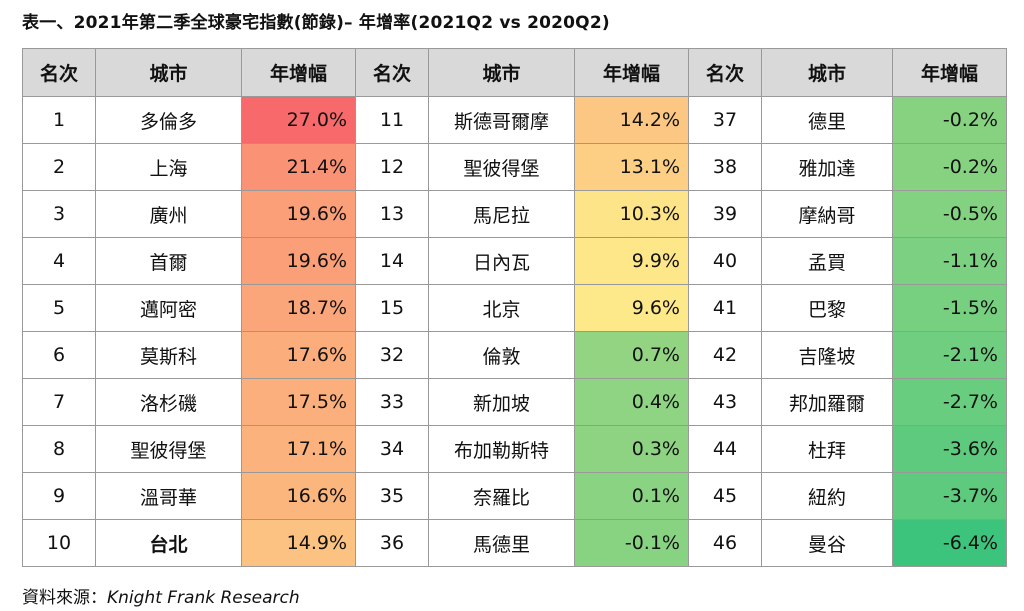 This screenshot has height=611, width=1024. What do you see at coordinates (168, 543) in the screenshot?
I see `city-cell: 台北` at bounding box center [168, 543].